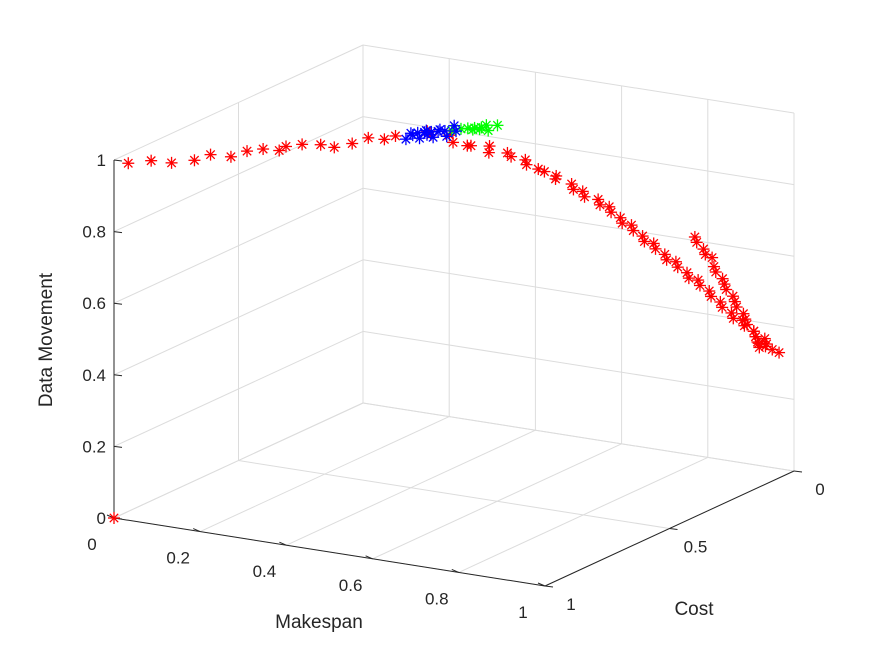 Image resolution: width=875 pixels, height=661 pixels. Describe the element at coordinates (329, 552) in the screenshot. I see `x-axis-line` at that location.